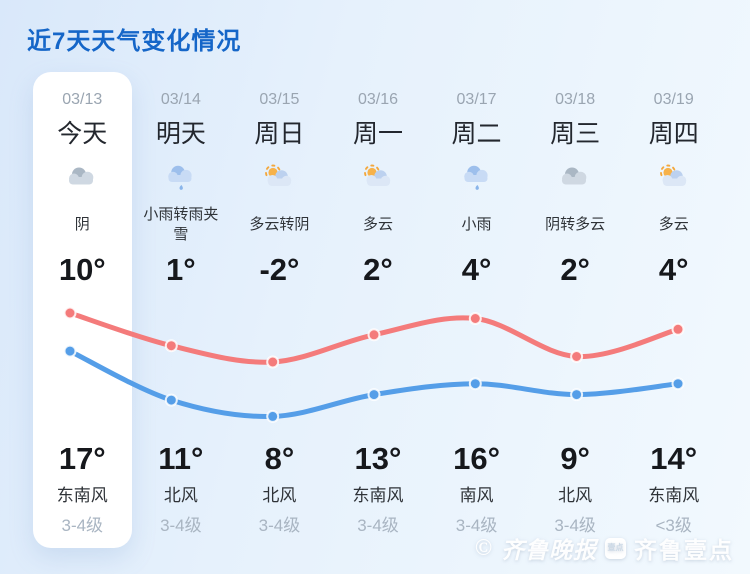 The width and height of the screenshot is (750, 574). What do you see at coordinates (377, 134) in the screenshot?
I see `day-name: 周一` at bounding box center [377, 134].